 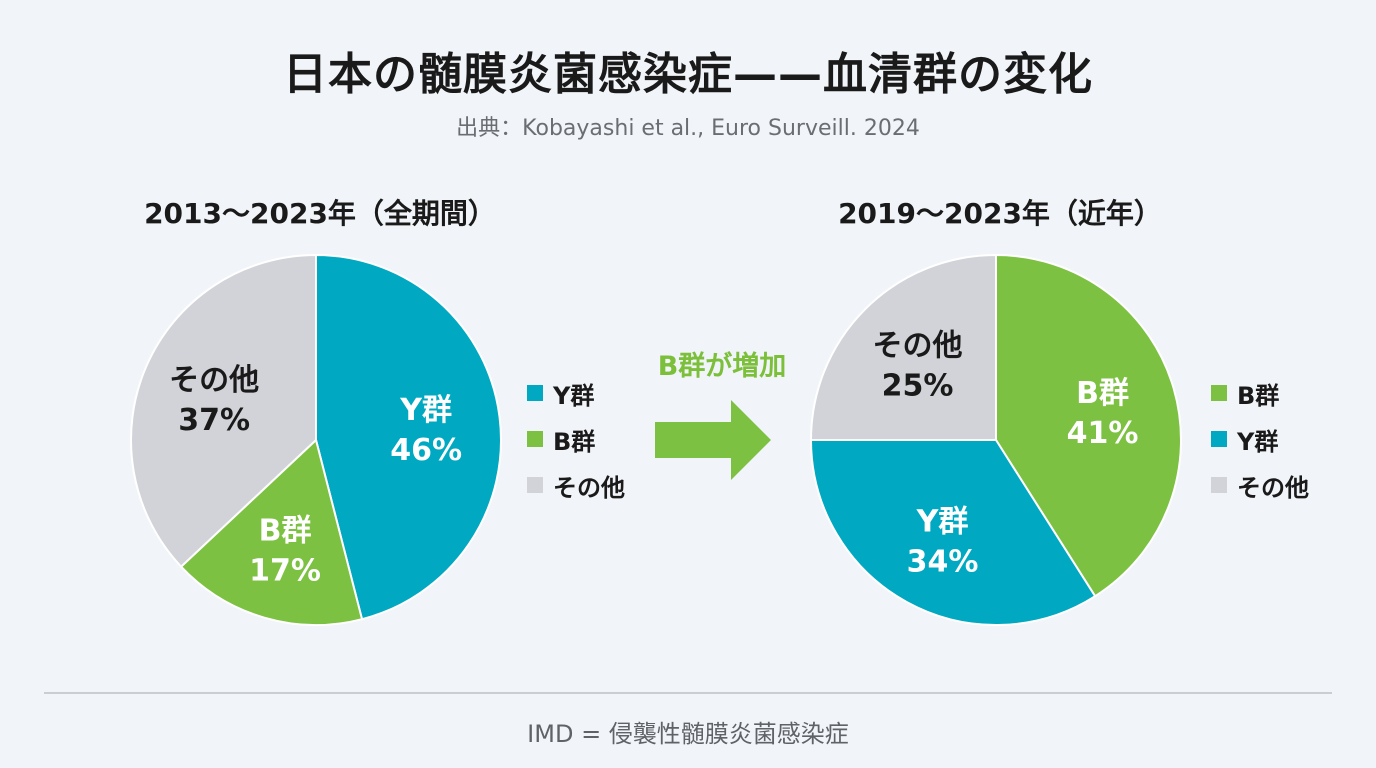 What do you see at coordinates (688, 693) in the screenshot?
I see `divider` at bounding box center [688, 693].